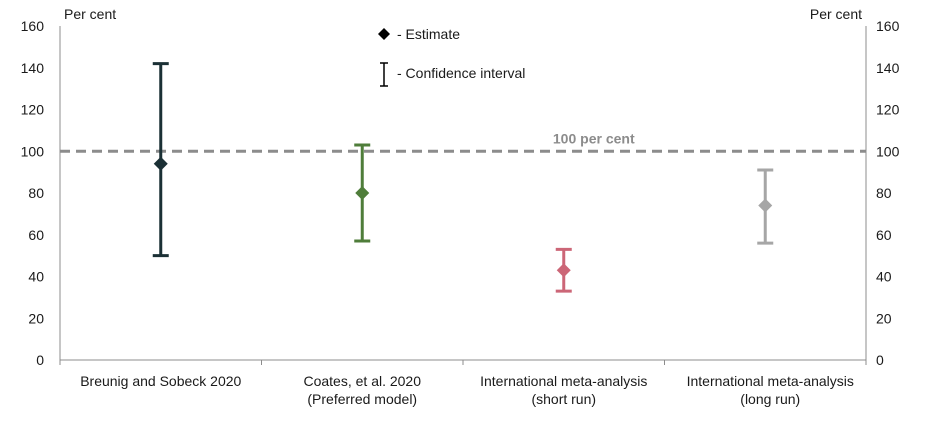 The width and height of the screenshot is (931, 425). I want to click on right-tick-label: 100, so click(888, 151).